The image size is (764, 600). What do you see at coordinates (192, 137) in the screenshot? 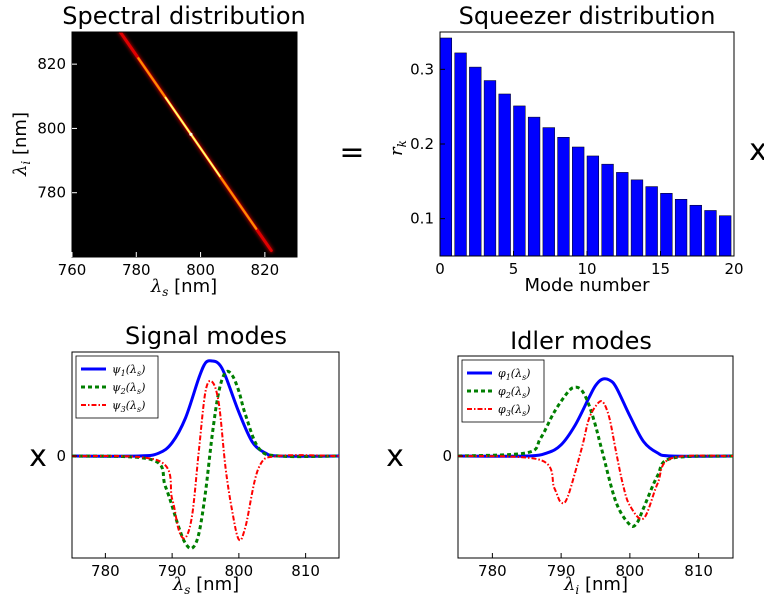
I see `ridge-peak` at bounding box center [192, 137].